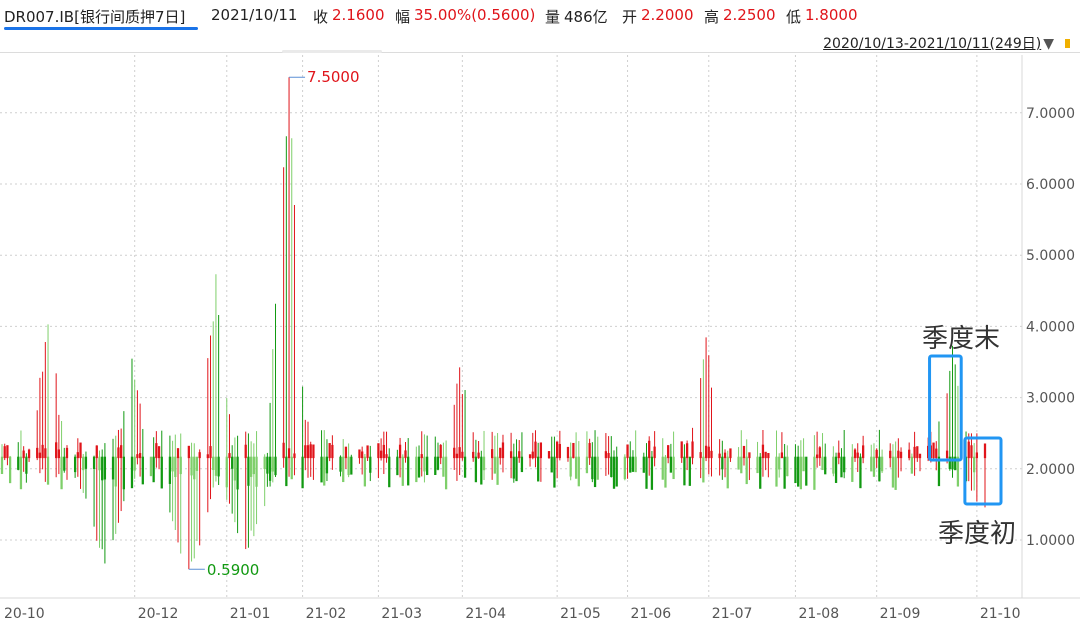 The width and height of the screenshot is (1080, 626). Describe the element at coordinates (712, 17) in the screenshot. I see `high-label: 高` at that location.